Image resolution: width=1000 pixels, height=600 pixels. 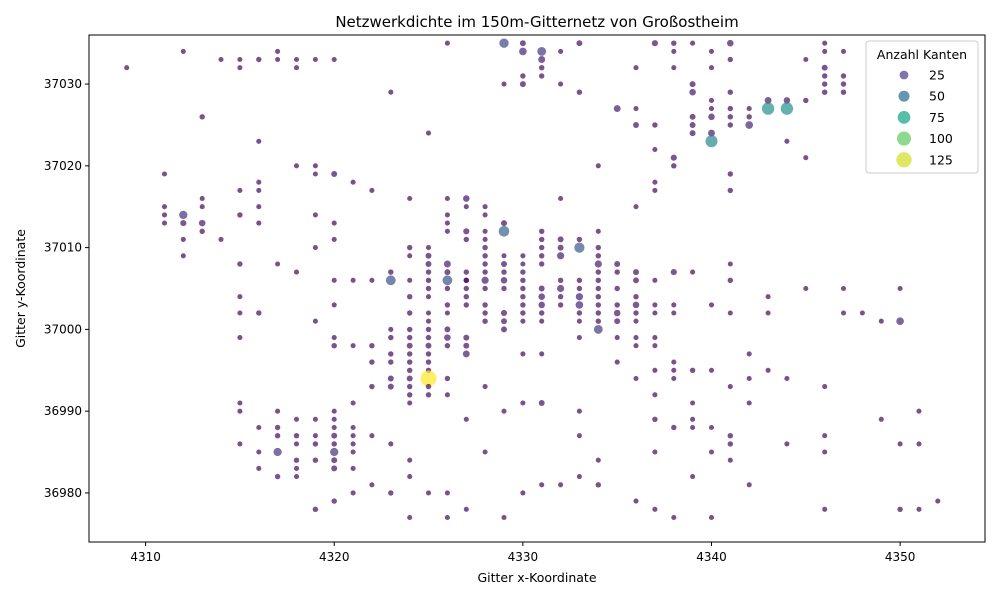 I want to click on y-tick-label: 36980, so click(x=63, y=493).